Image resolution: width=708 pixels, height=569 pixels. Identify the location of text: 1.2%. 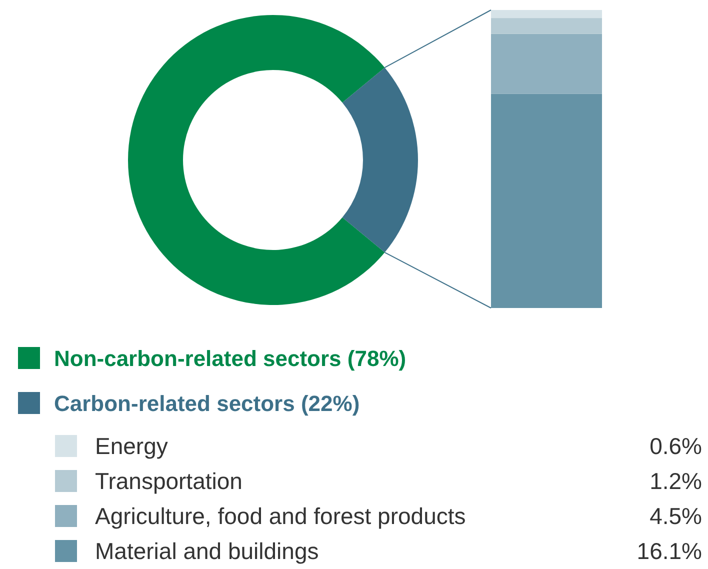
(676, 481).